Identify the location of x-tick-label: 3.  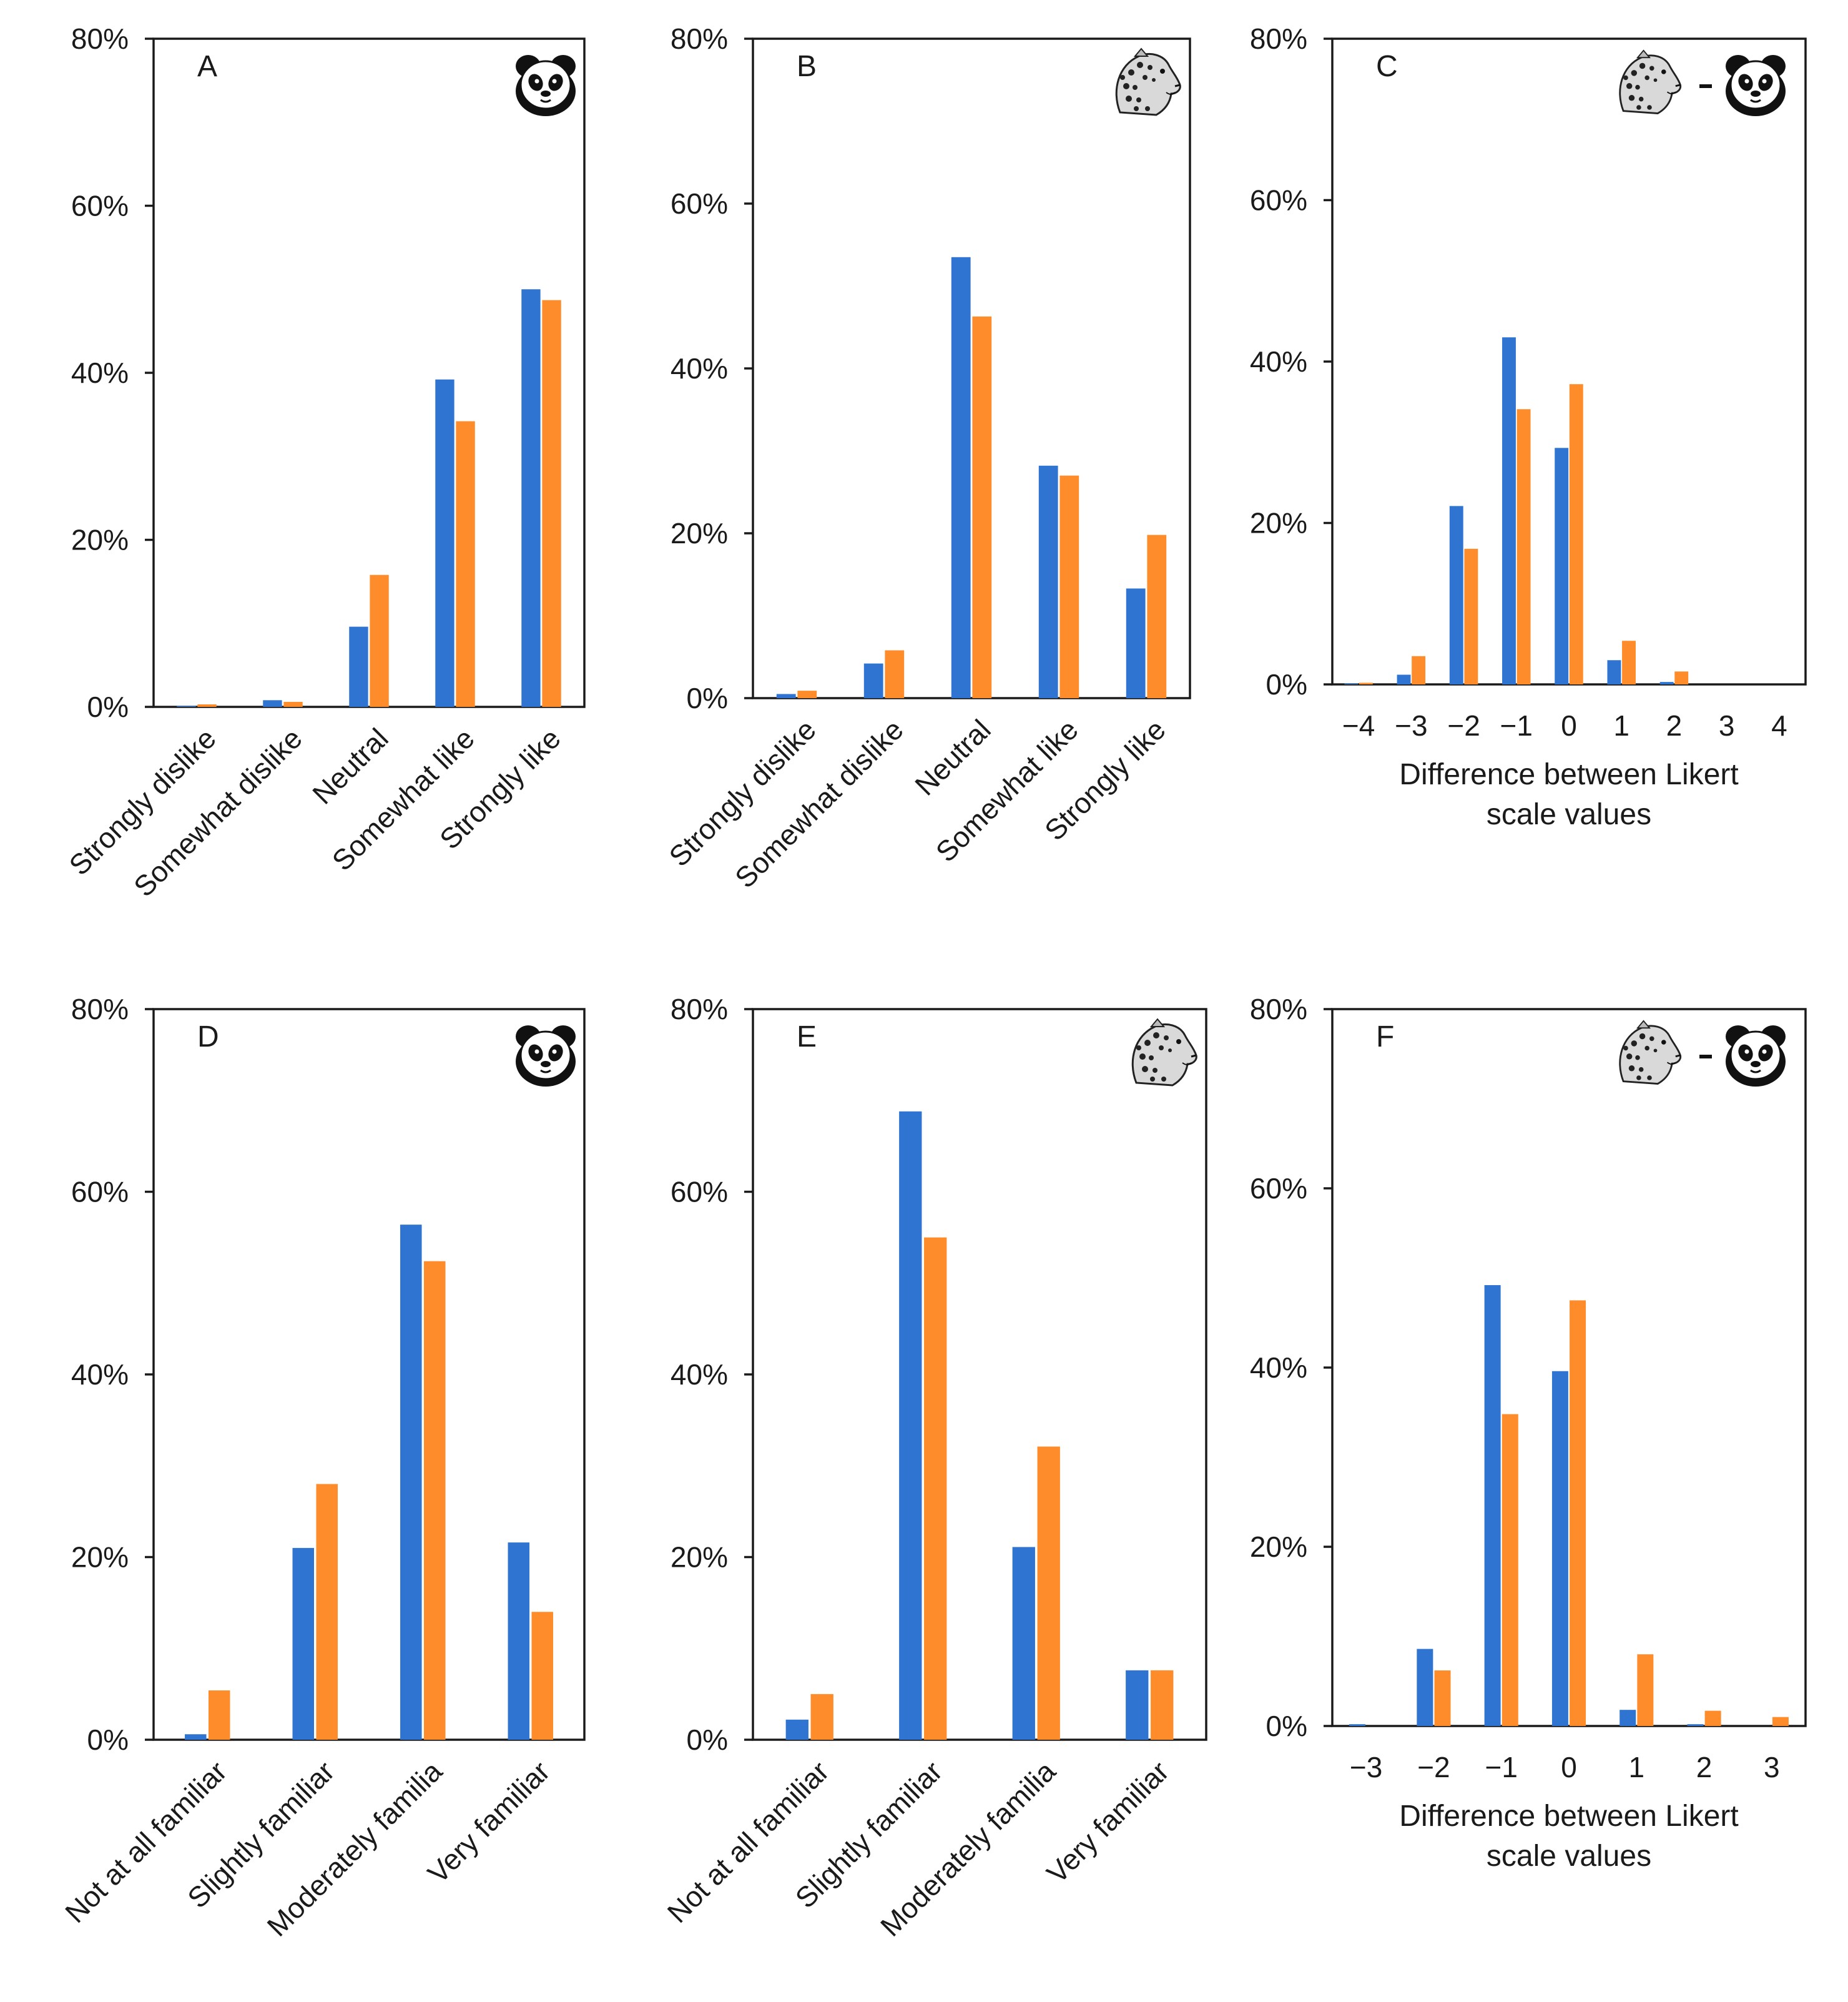
(1727, 726).